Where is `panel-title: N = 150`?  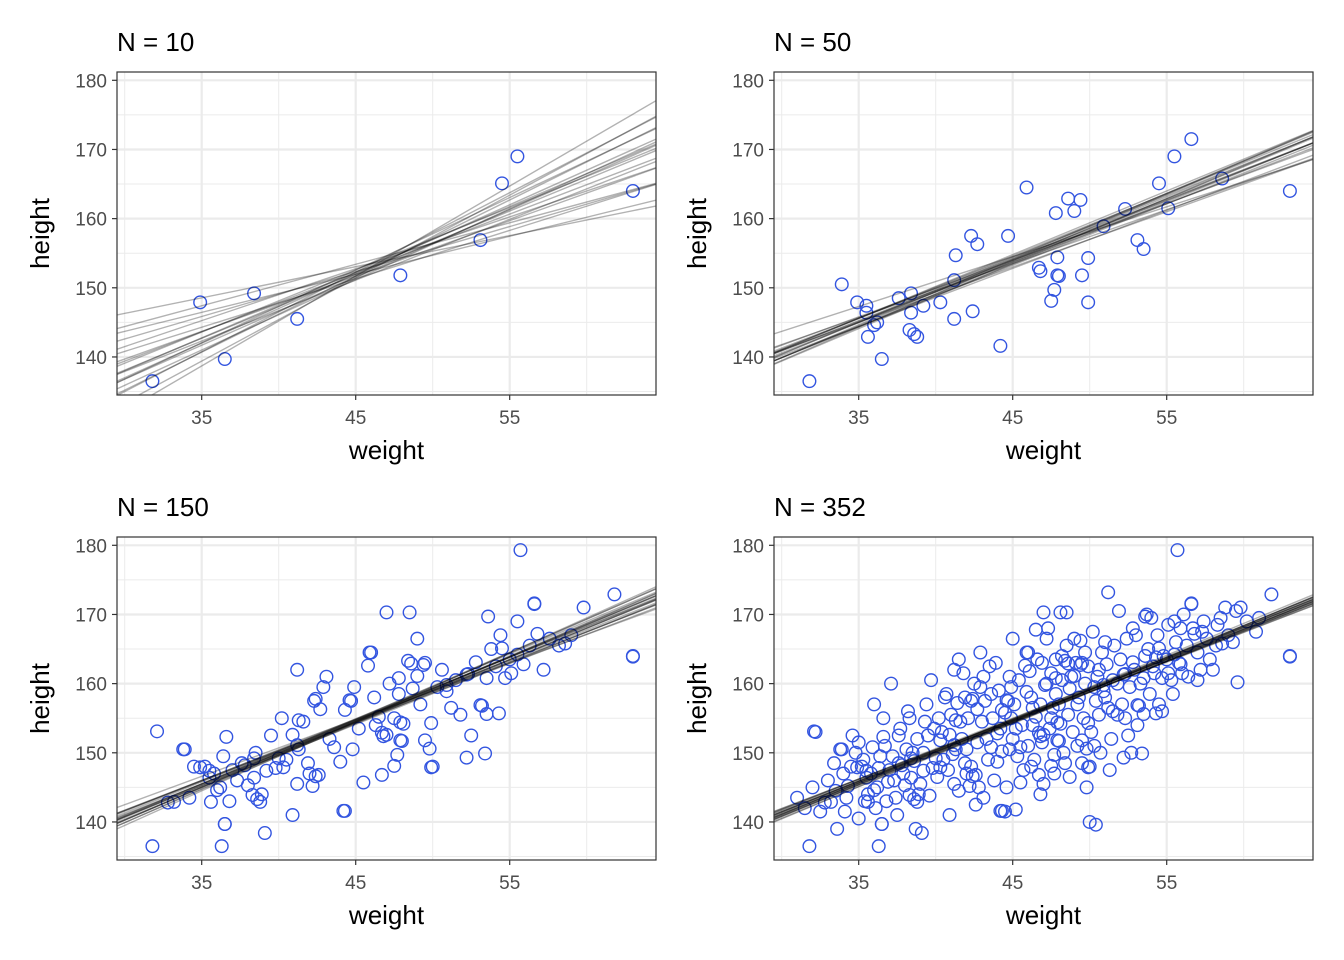 panel-title: N = 150 is located at coordinates (163, 507).